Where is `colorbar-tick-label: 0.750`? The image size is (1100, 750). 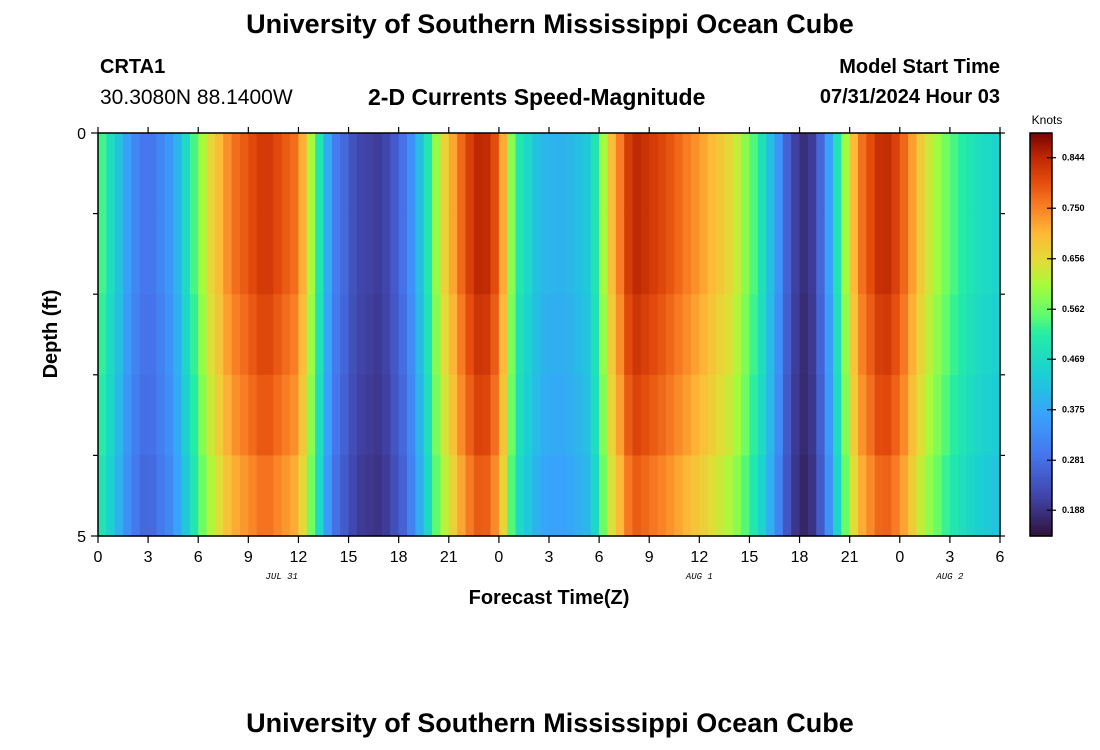 colorbar-tick-label: 0.750 is located at coordinates (1073, 208).